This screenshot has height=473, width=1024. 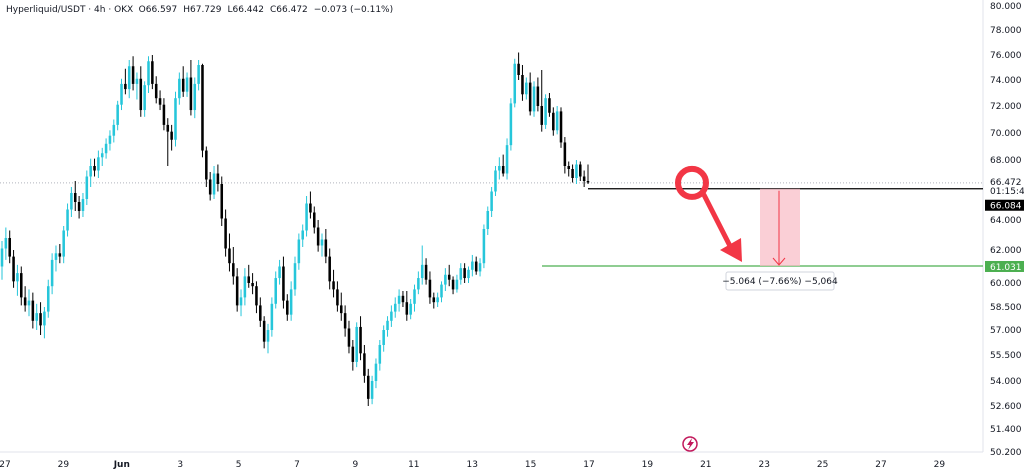 I want to click on x-tick-label: Jun, so click(x=121, y=465).